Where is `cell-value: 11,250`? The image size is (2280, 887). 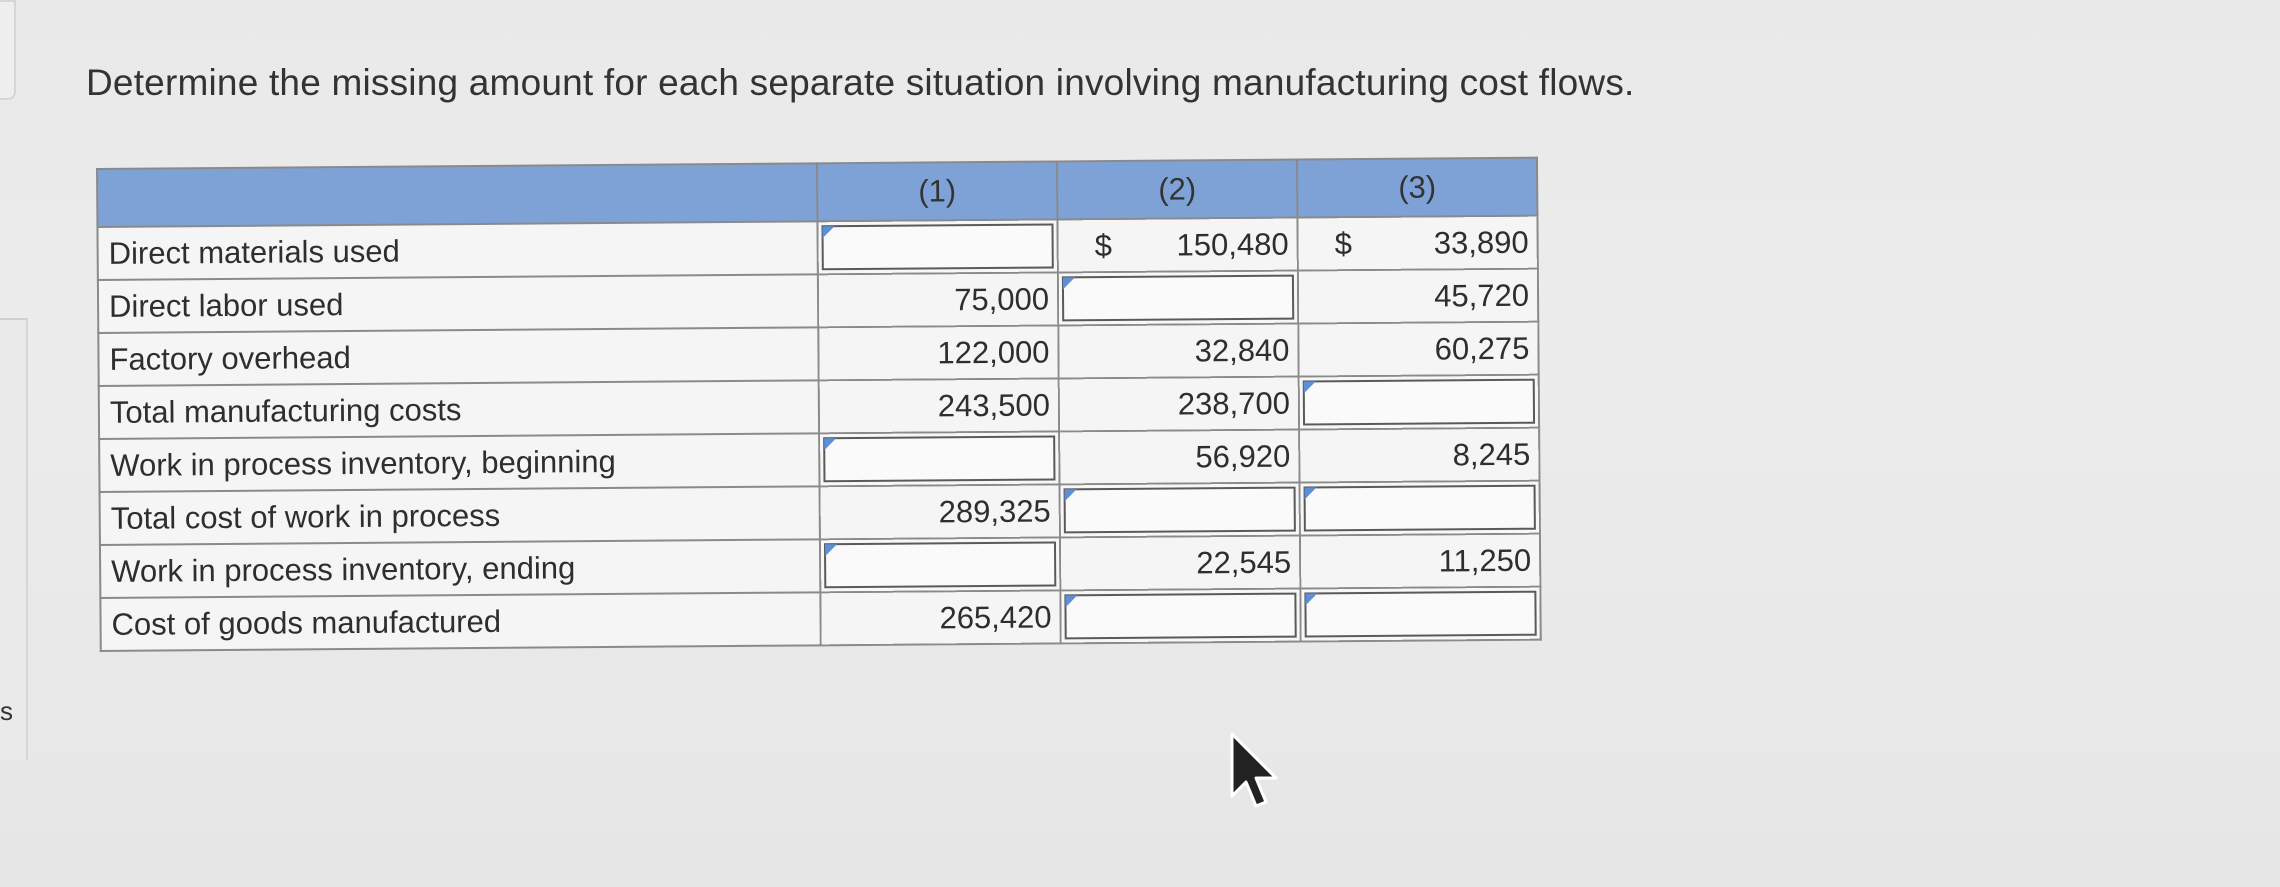
cell-value: 11,250 is located at coordinates (1420, 561).